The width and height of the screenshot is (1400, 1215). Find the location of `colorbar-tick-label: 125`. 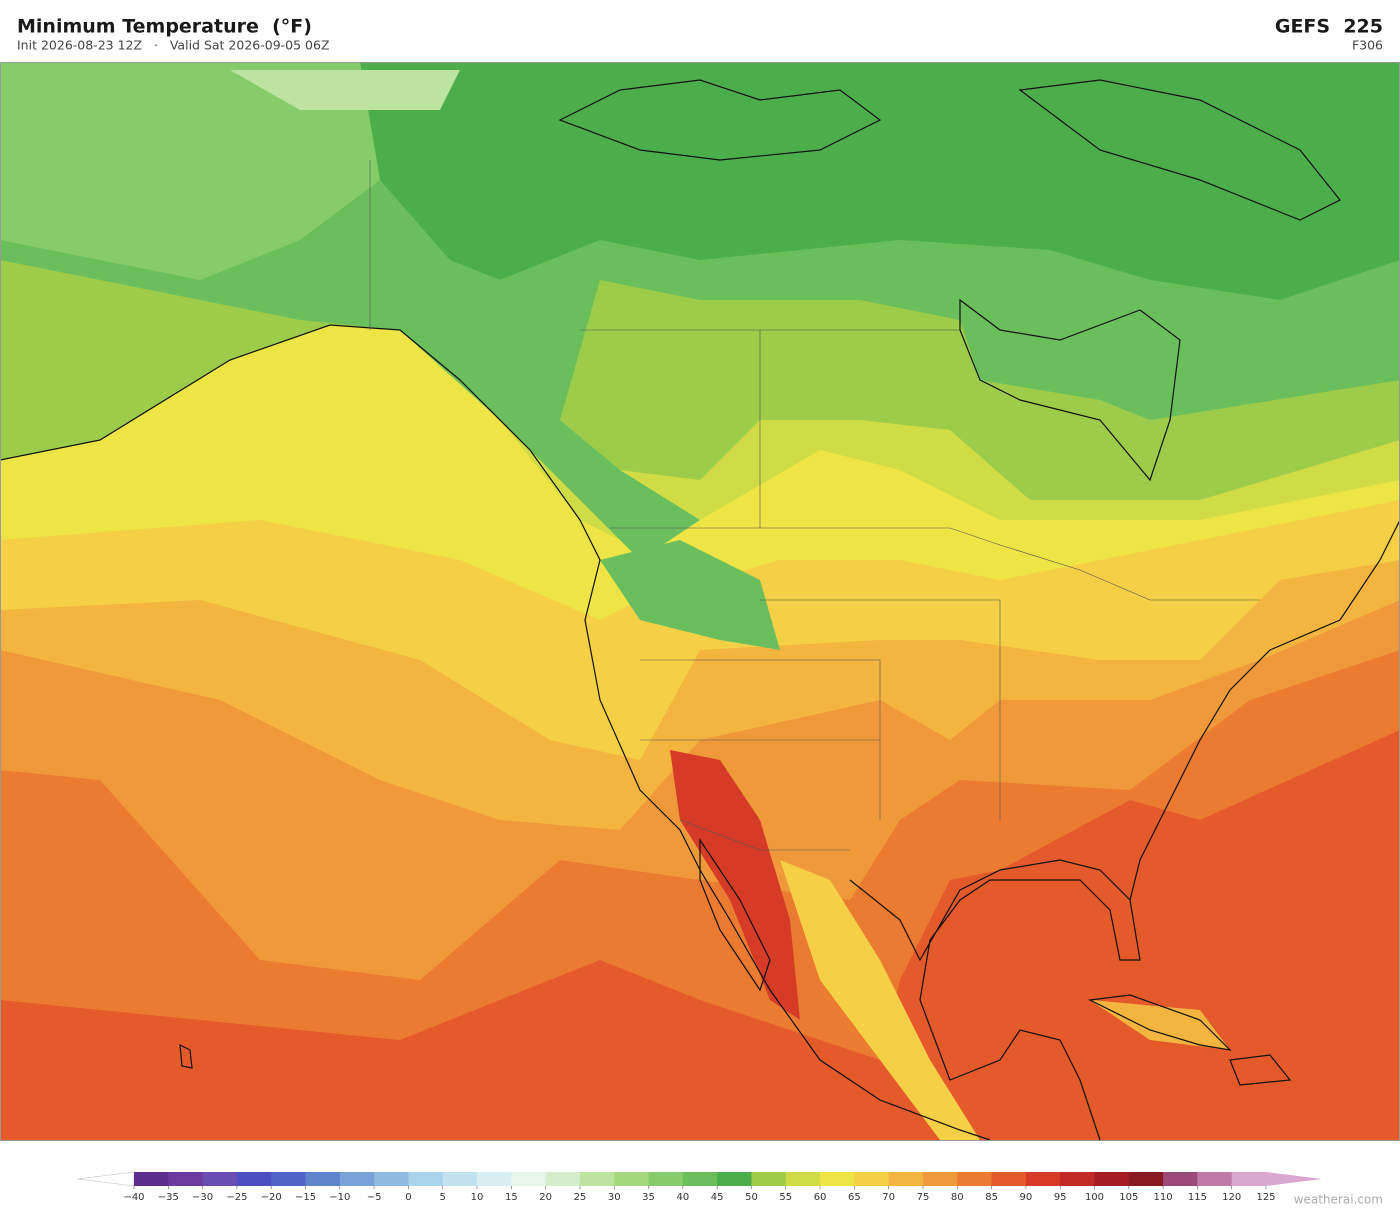

colorbar-tick-label: 125 is located at coordinates (1265, 1197).